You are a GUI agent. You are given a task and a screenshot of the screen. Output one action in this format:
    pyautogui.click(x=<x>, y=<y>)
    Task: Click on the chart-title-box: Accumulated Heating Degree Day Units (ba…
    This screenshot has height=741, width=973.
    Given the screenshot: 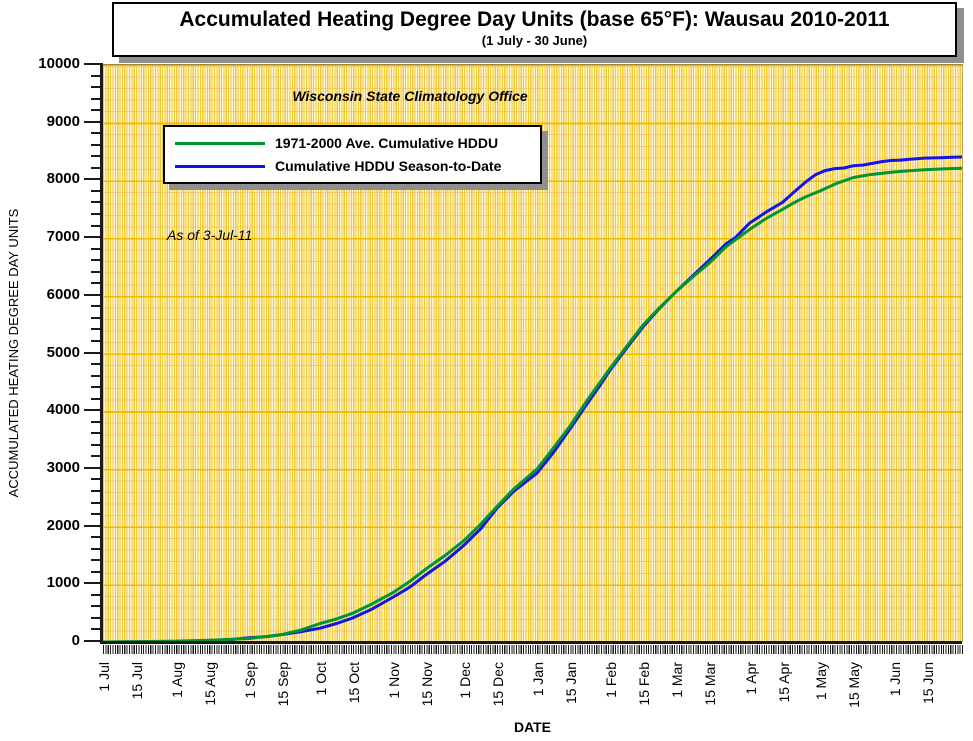 What is the action you would take?
    pyautogui.click(x=534, y=29)
    